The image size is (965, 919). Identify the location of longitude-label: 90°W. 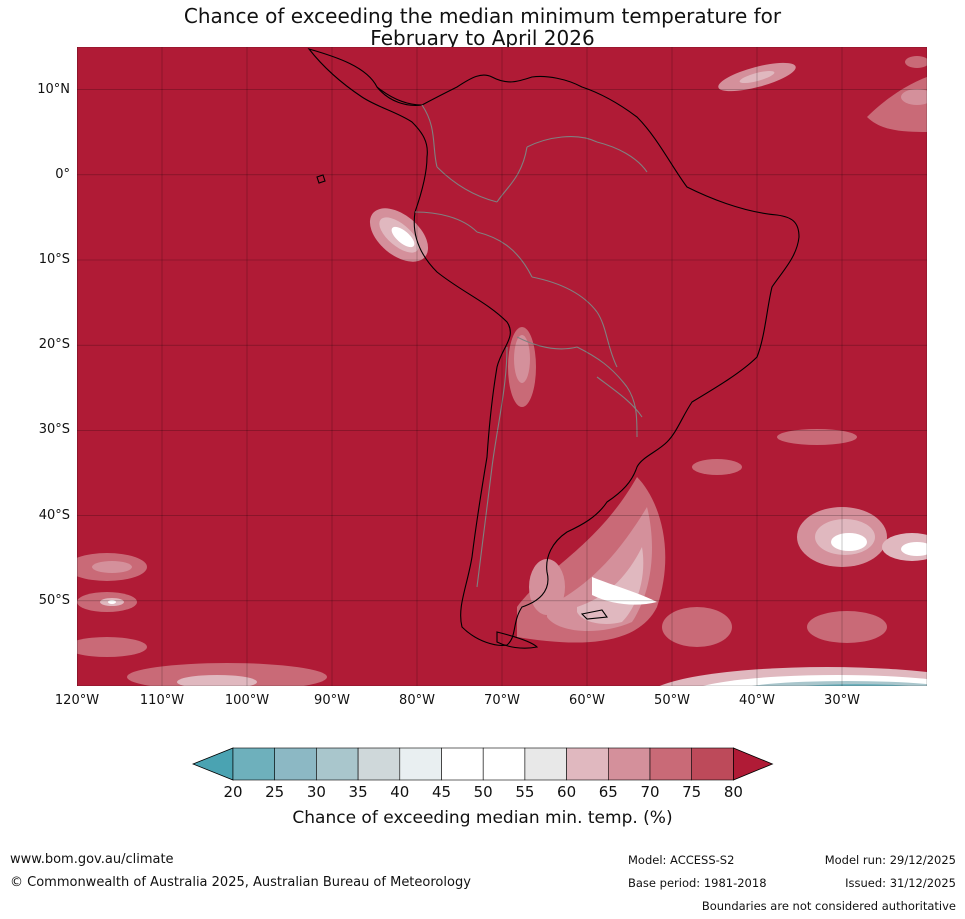
(332, 700).